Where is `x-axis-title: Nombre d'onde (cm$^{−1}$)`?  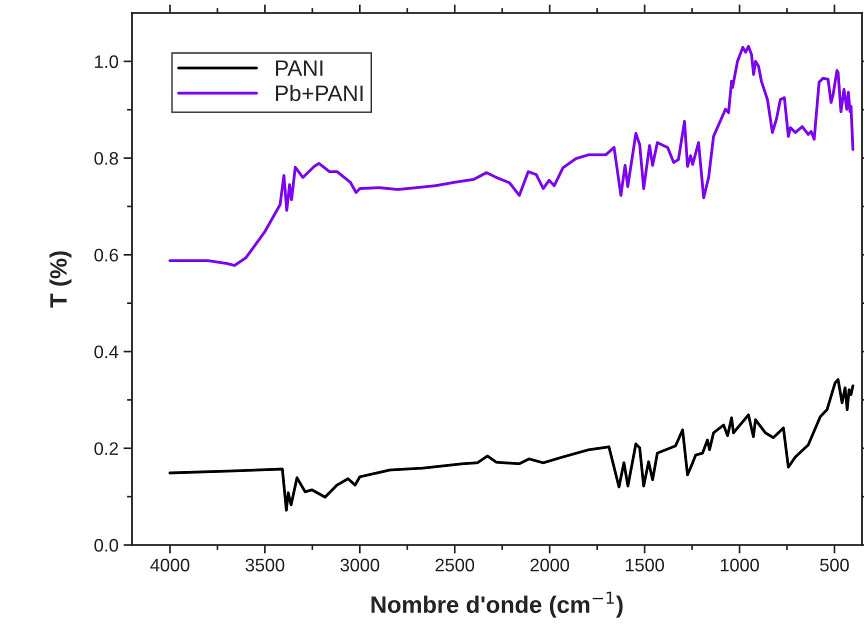
x-axis-title: Nombre d'onde (cm$^{−1}$) is located at coordinates (497, 605).